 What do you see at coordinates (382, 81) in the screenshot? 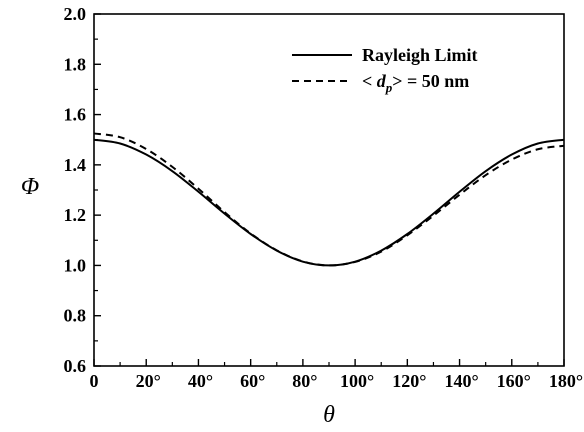
I see `legend-label-d: d` at bounding box center [382, 81].